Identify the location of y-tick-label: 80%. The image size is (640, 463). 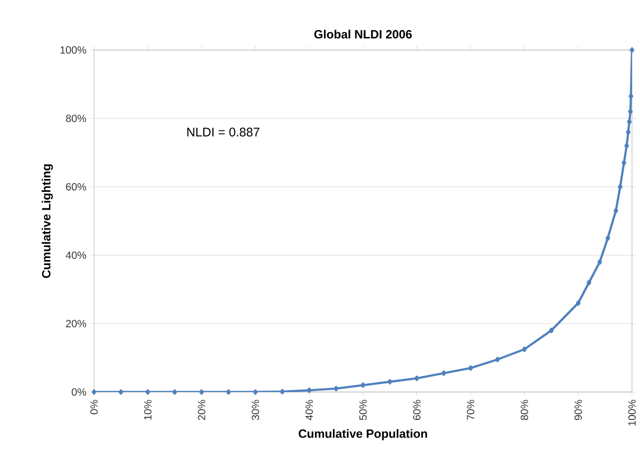
(76, 118).